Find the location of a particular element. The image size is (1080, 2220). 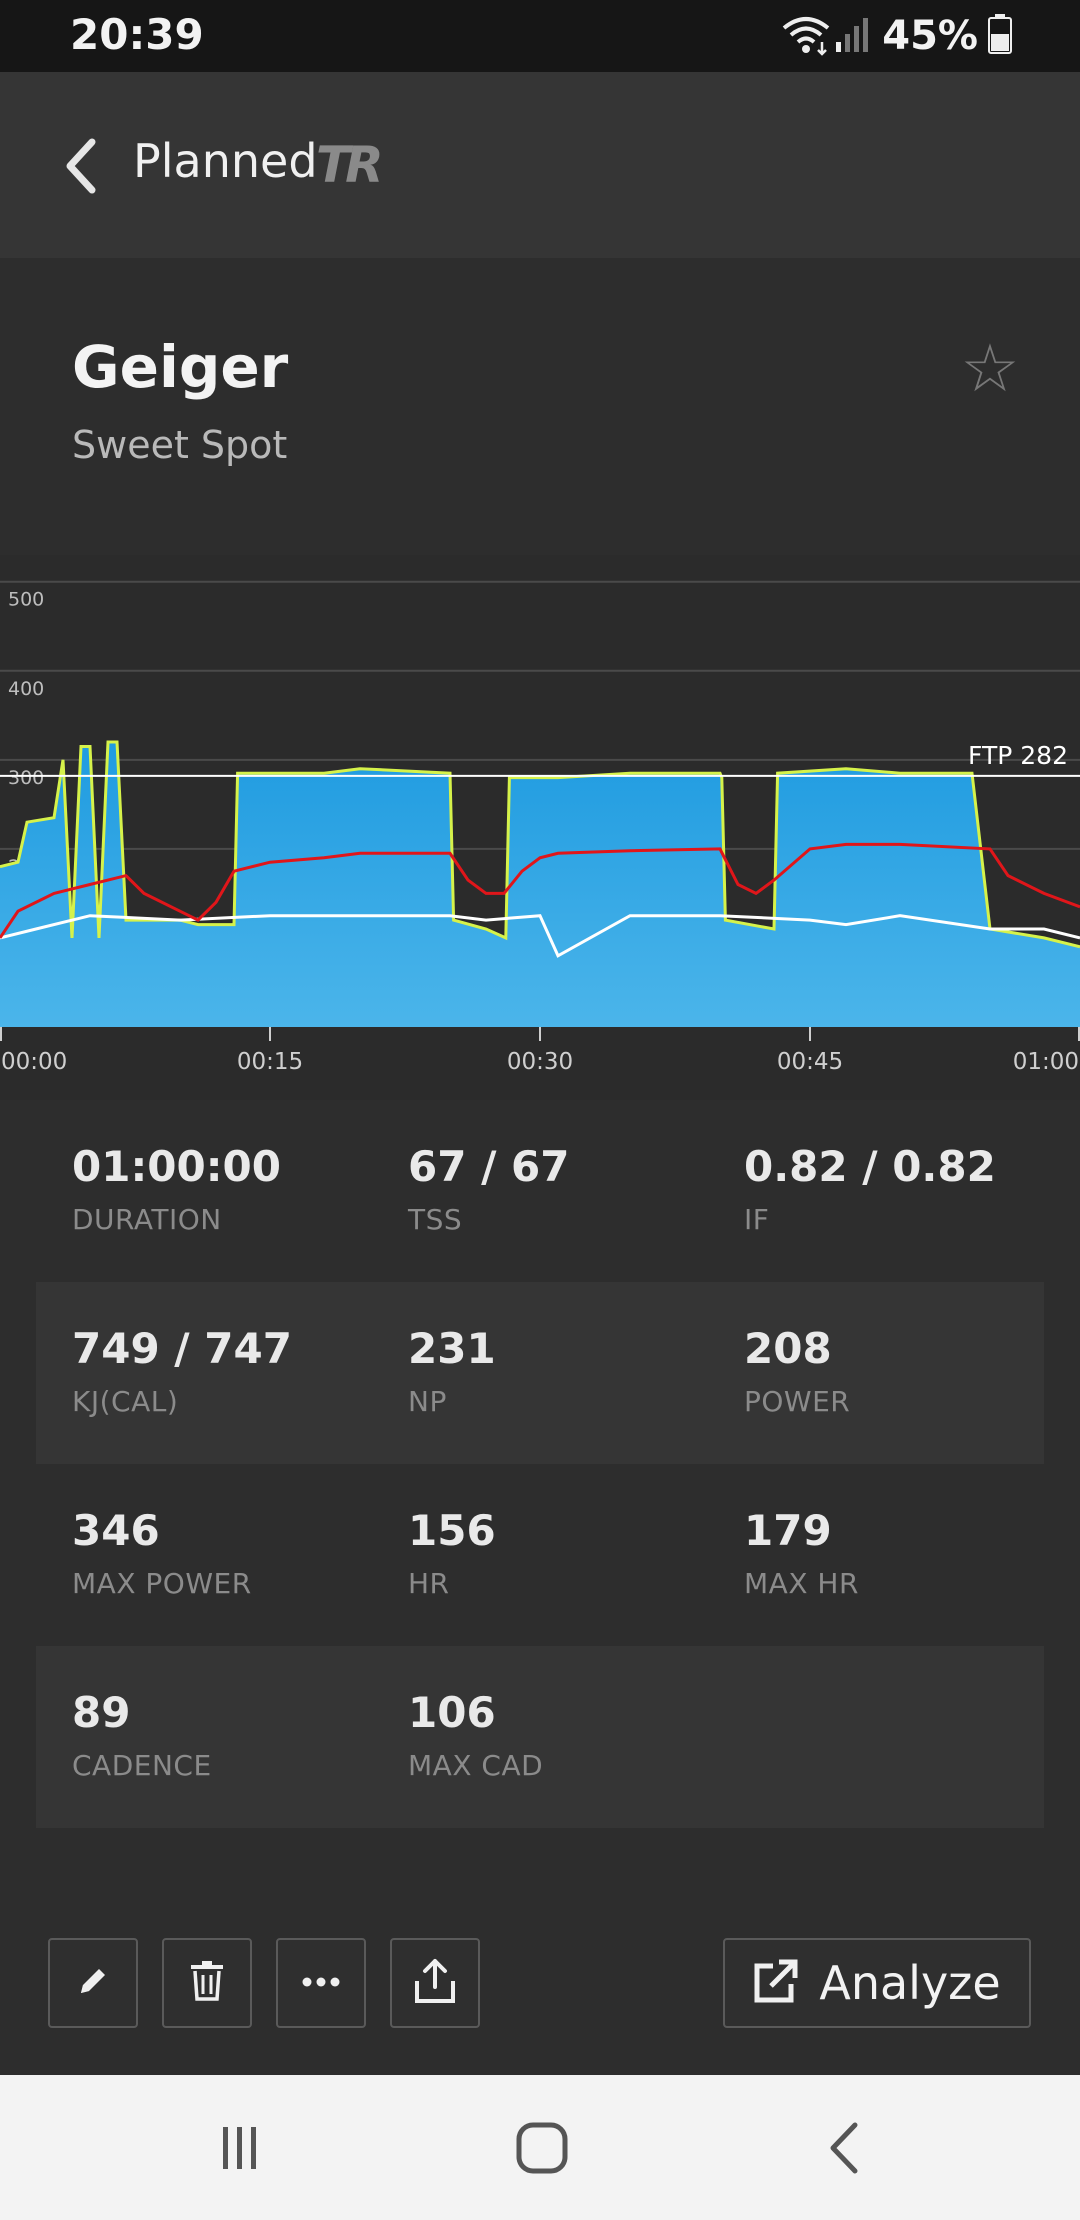

status-icons: 45% is located at coordinates (896, 36).